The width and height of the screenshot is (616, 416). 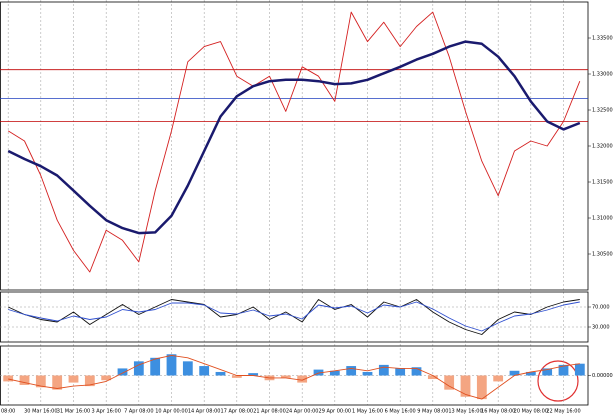 What do you see at coordinates (269, 412) in the screenshot?
I see `x-tick-label: 21 Apr 08:00` at bounding box center [269, 412].